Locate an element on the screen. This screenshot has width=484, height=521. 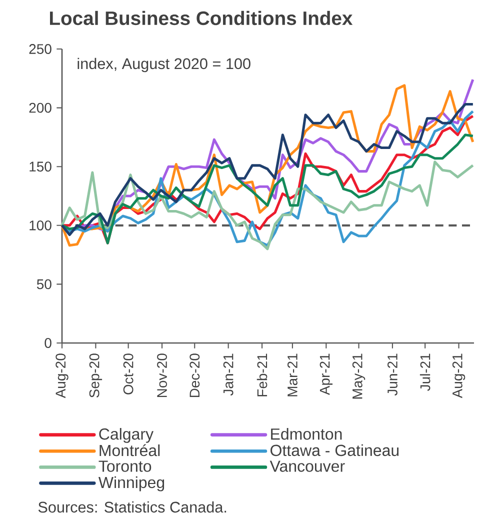
legend-label: Vancouver is located at coordinates (307, 466).